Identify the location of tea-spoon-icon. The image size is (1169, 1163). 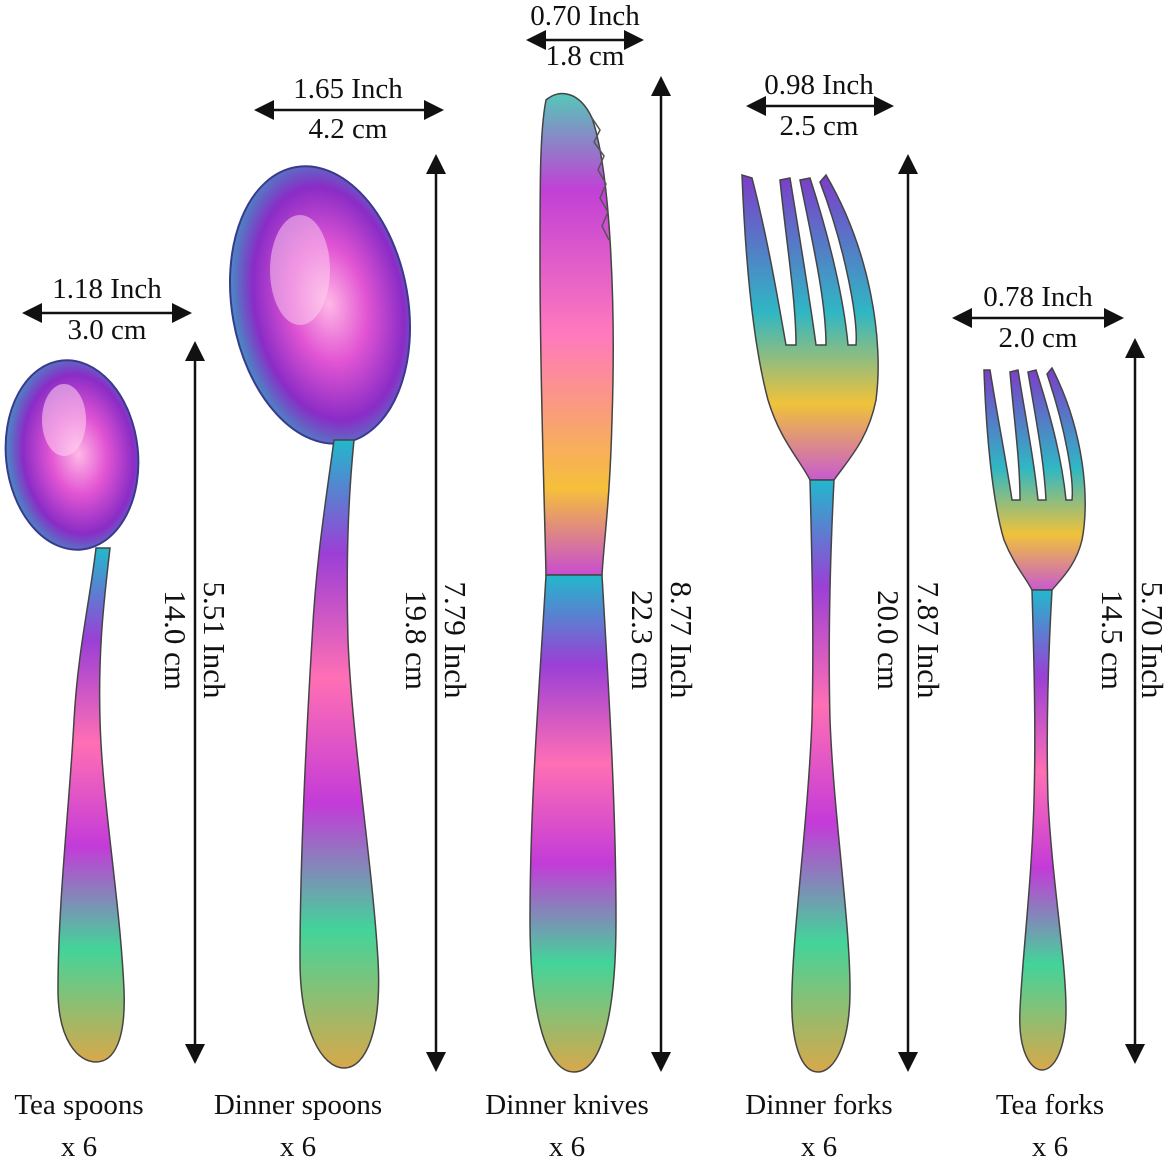
(72, 711).